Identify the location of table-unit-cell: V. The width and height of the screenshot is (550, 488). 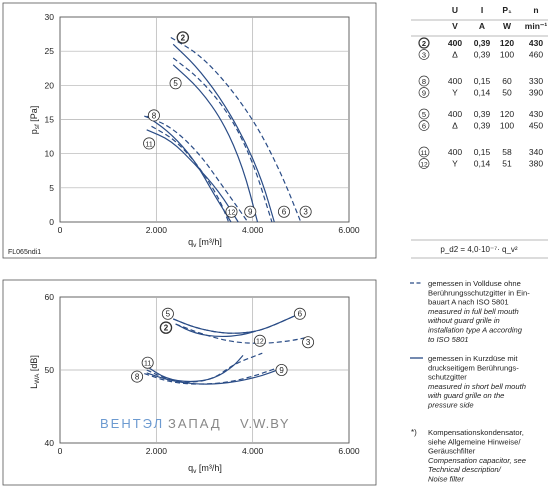
(455, 26).